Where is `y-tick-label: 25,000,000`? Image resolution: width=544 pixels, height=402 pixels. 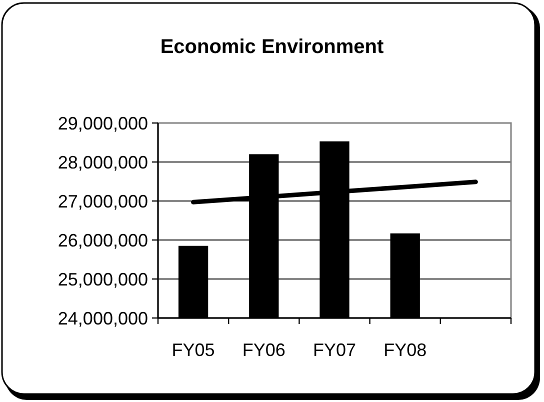 y-tick-label: 25,000,000 is located at coordinates (103, 279).